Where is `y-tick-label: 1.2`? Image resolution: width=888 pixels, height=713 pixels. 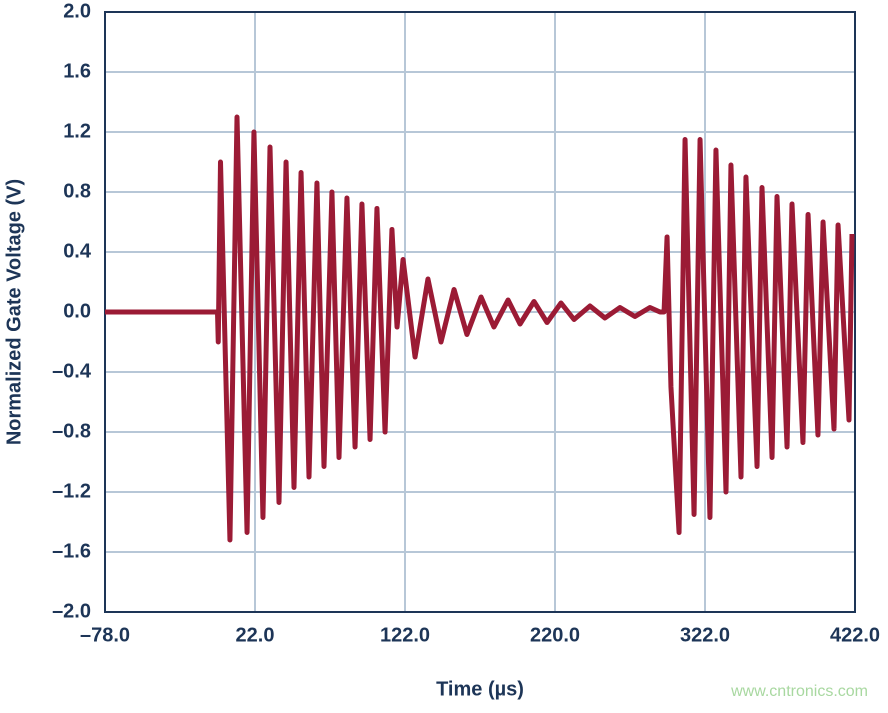
y-tick-label: 1.2 is located at coordinates (77, 131).